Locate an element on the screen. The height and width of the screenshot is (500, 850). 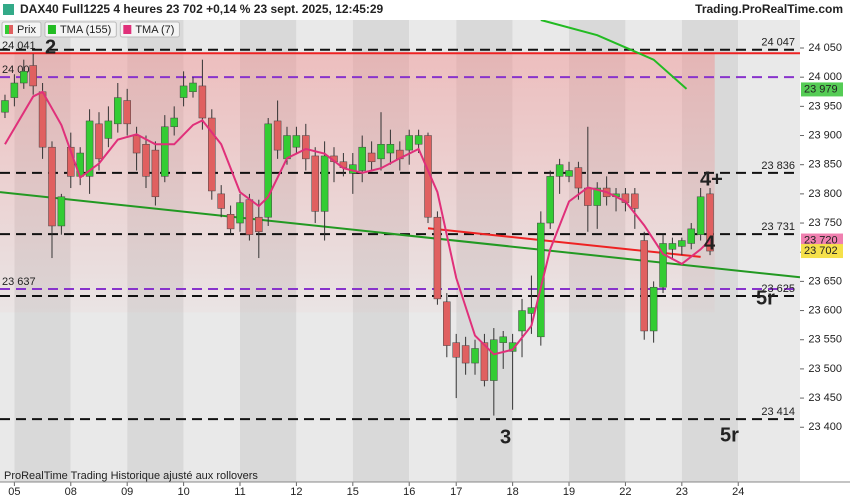
site-name: Trading.ProRealTime.com is located at coordinates (769, 9).